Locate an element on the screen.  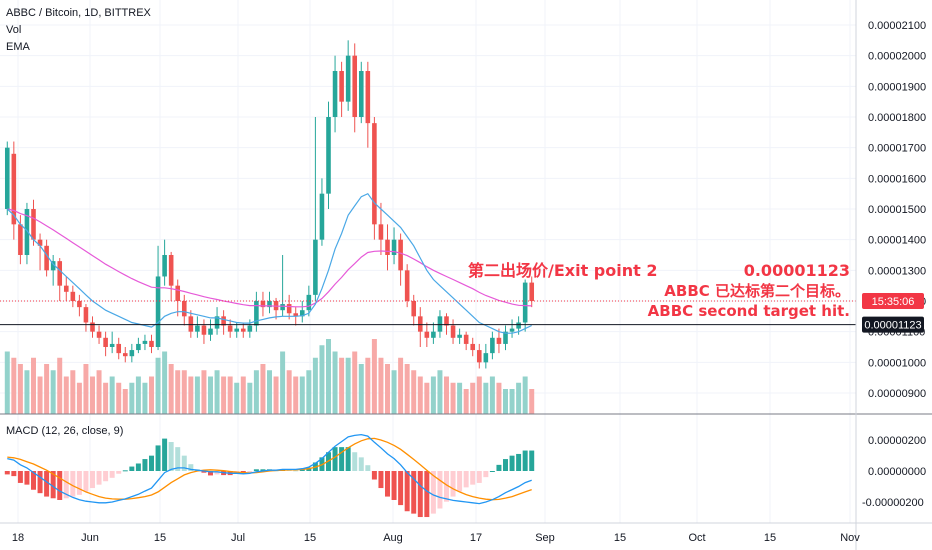
macd-legend: MACD (12, 26, close, 9) is located at coordinates (64, 431).